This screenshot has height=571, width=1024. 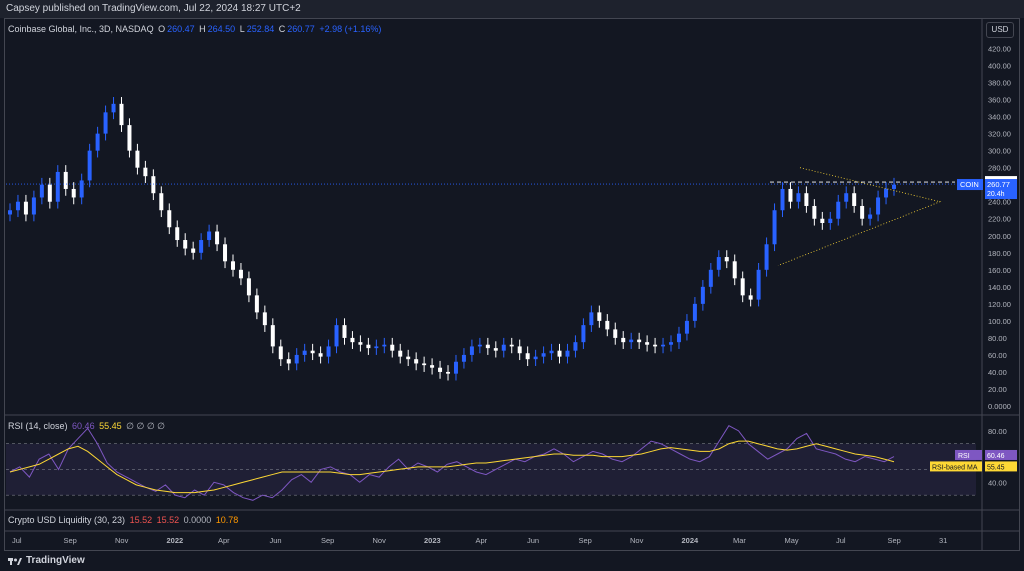 I want to click on liquidity-v2: 15.52, so click(x=168, y=520).